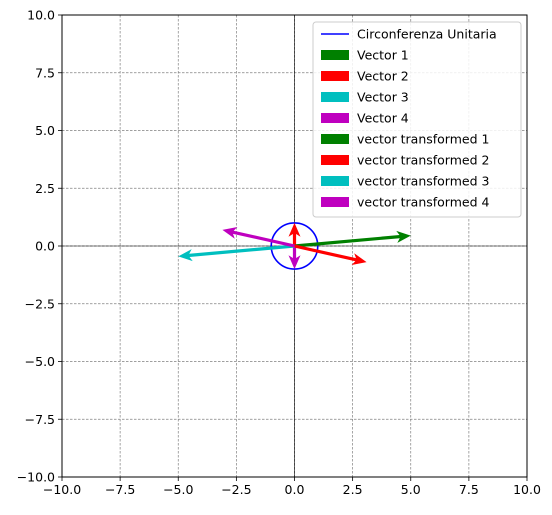  Describe the element at coordinates (40, 361) in the screenshot. I see `y-tick-label-2: −5.0` at that location.